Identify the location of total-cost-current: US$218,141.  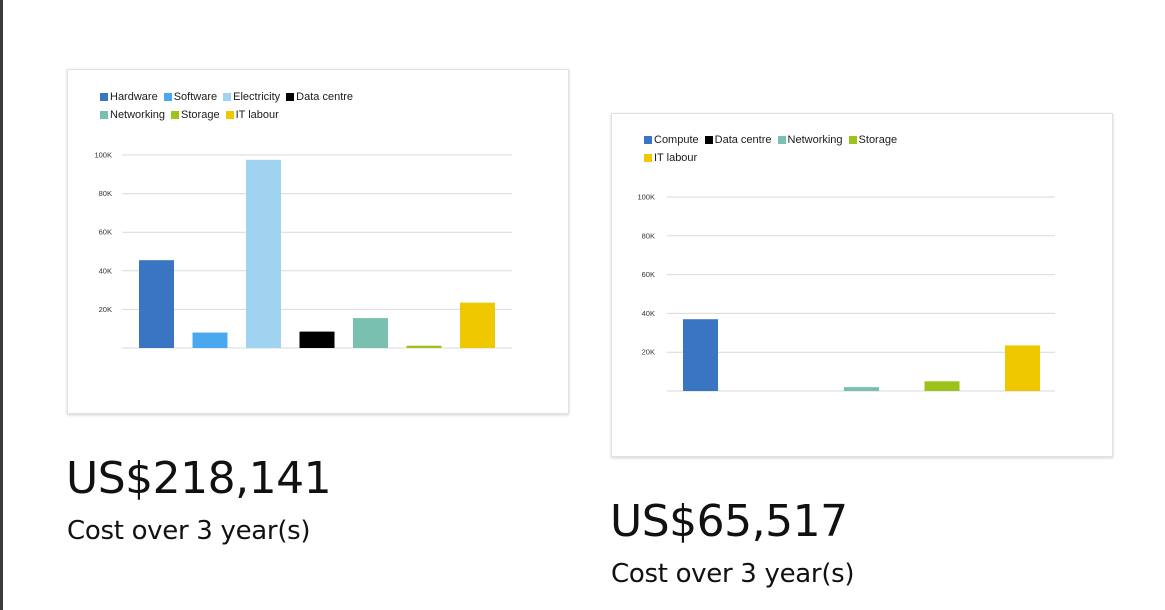
(199, 478).